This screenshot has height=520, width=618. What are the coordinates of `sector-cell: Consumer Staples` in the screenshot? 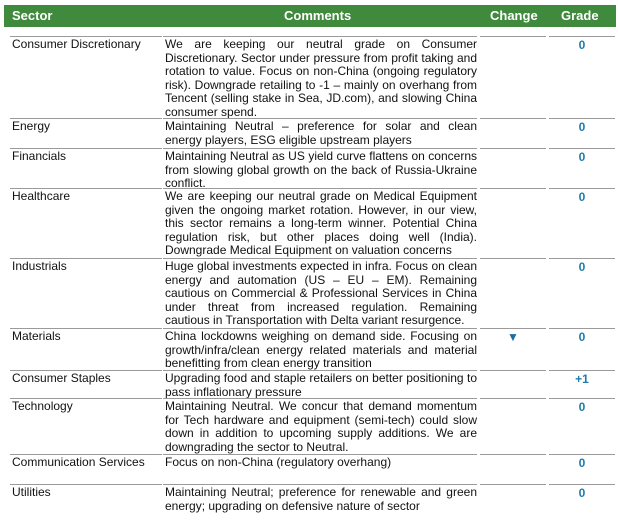 It's located at (86, 384).